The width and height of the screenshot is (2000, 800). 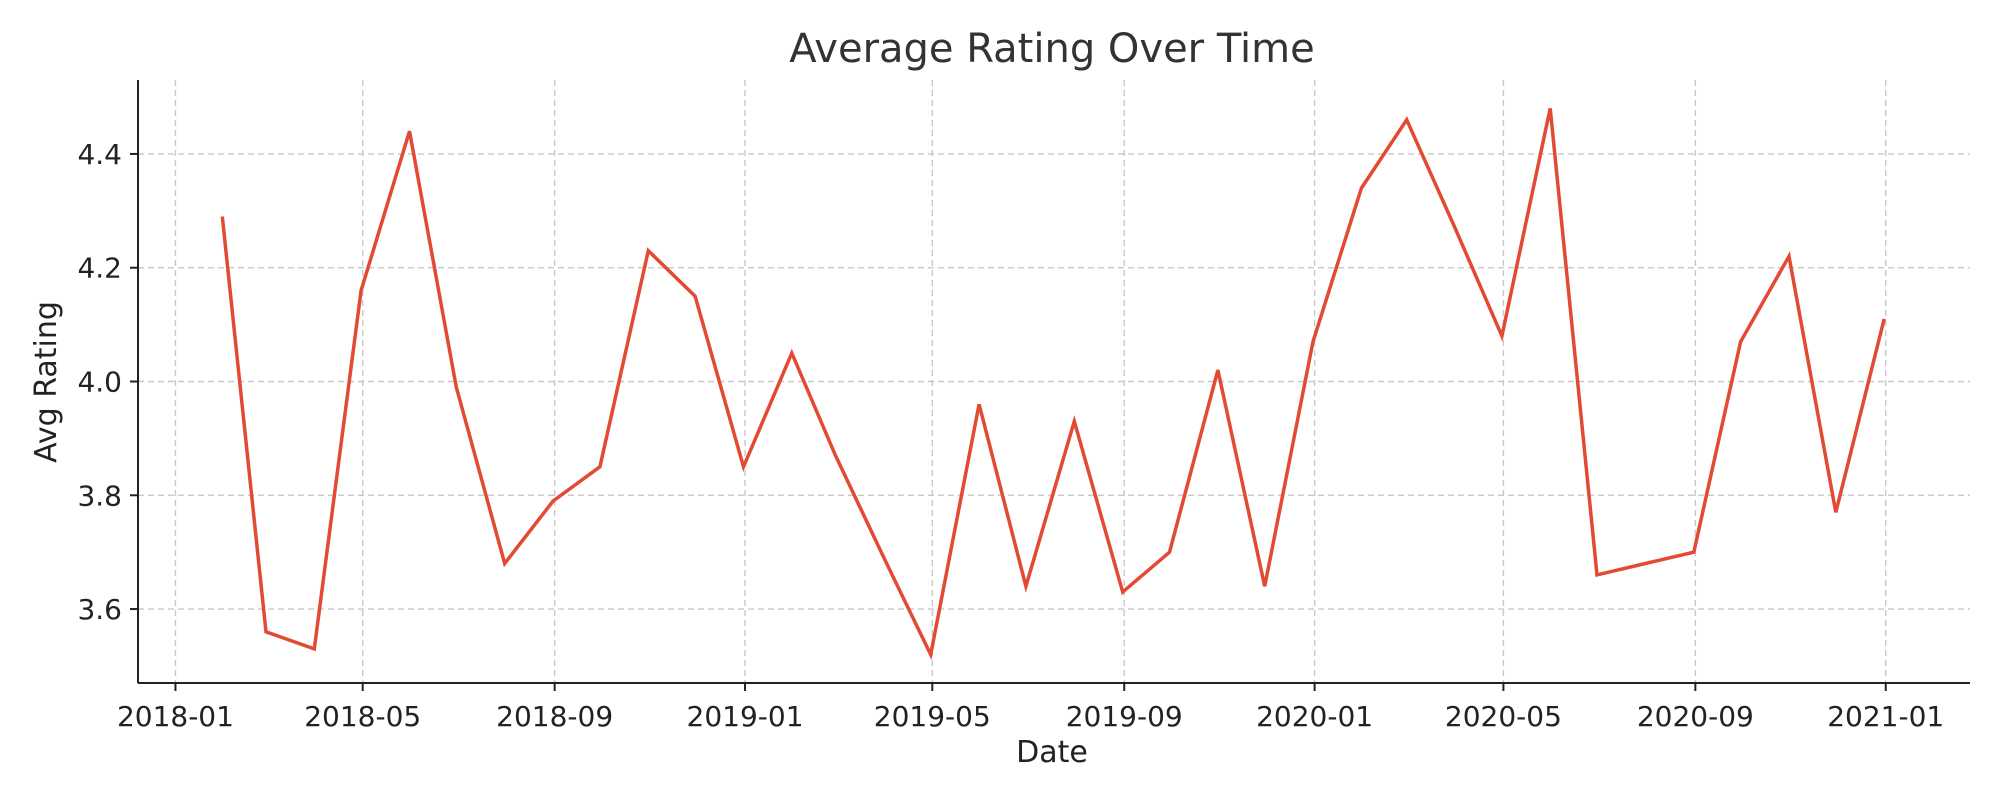 What do you see at coordinates (1885, 716) in the screenshot?
I see `x-tick-label: 2021-01` at bounding box center [1885, 716].